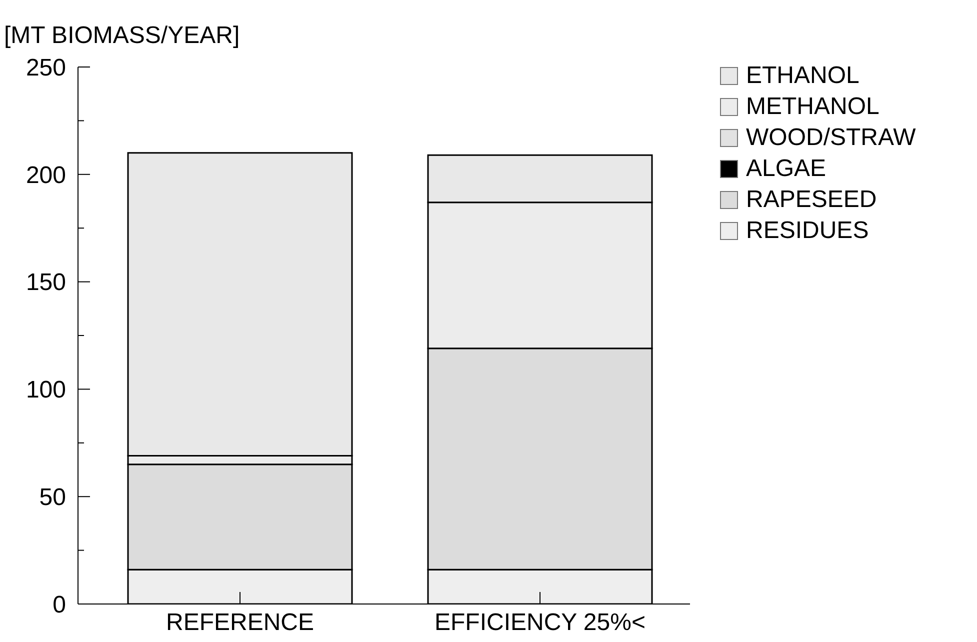  What do you see at coordinates (240, 622) in the screenshot?
I see `x-tick-label: REFERENCE` at bounding box center [240, 622].